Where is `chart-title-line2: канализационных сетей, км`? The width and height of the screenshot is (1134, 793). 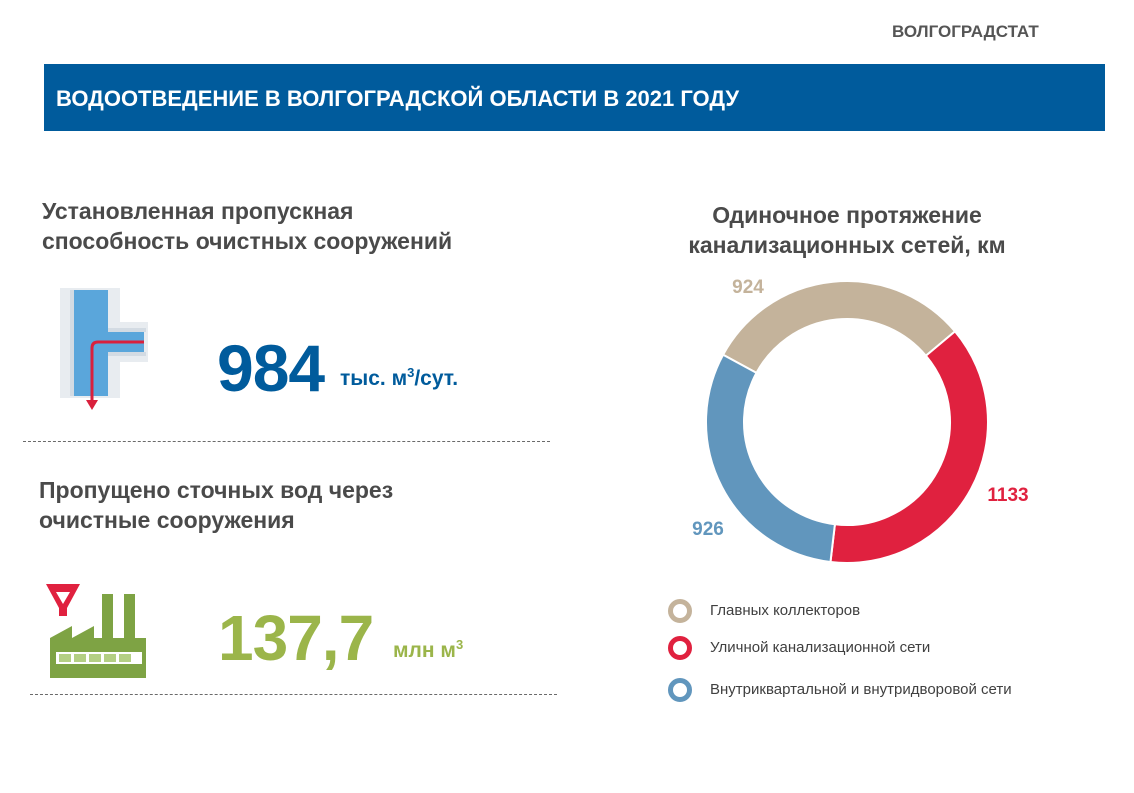
chart-title-line2: канализационных сетей, км is located at coordinates (847, 245).